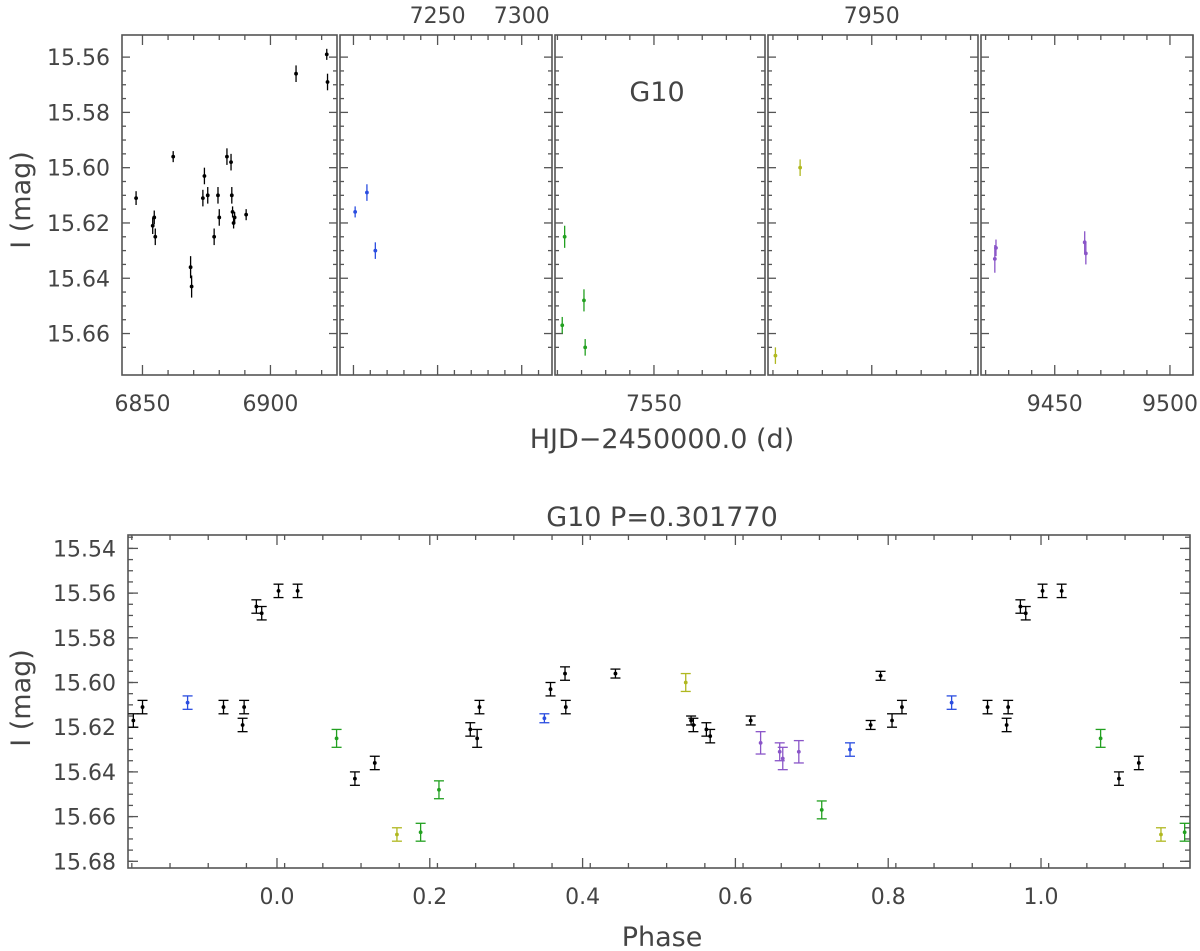  What do you see at coordinates (662, 936) in the screenshot?
I see `bottom-x-axis-label: Phase` at bounding box center [662, 936].